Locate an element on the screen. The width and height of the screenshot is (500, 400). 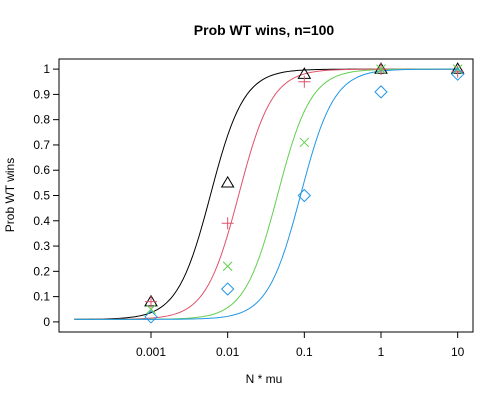
x-axis-label: N * mu is located at coordinates (264, 379).